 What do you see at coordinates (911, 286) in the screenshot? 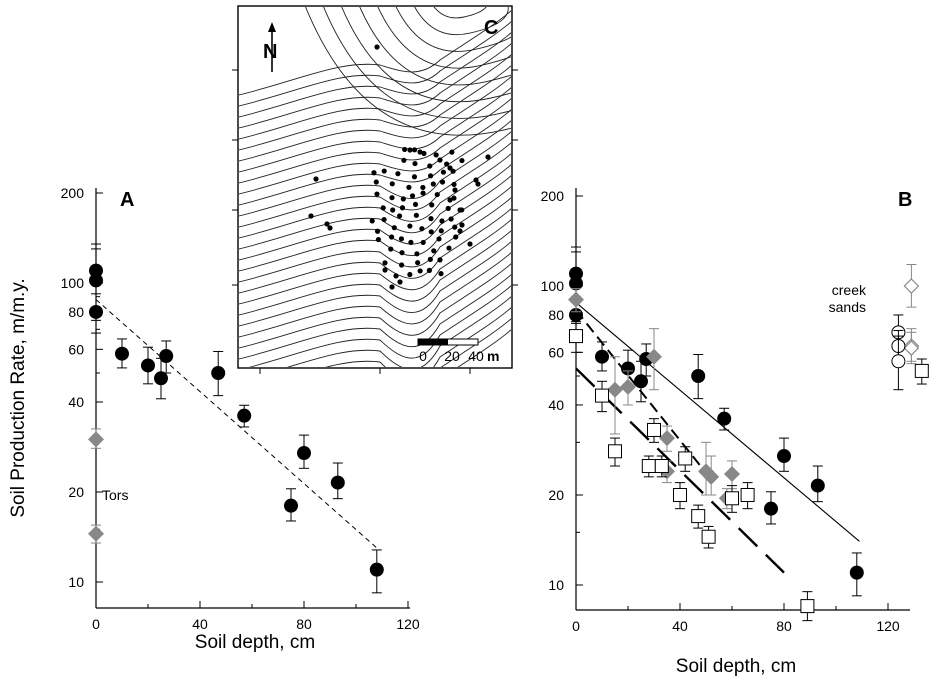
I see `open-diamond-marker` at bounding box center [911, 286].